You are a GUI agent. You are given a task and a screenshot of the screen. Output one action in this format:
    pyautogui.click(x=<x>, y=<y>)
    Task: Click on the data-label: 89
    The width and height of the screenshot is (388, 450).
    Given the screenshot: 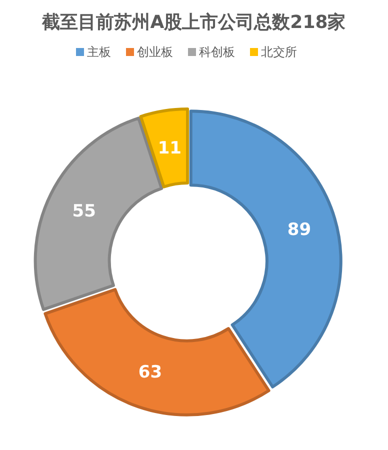 What is the action you would take?
    pyautogui.click(x=299, y=230)
    